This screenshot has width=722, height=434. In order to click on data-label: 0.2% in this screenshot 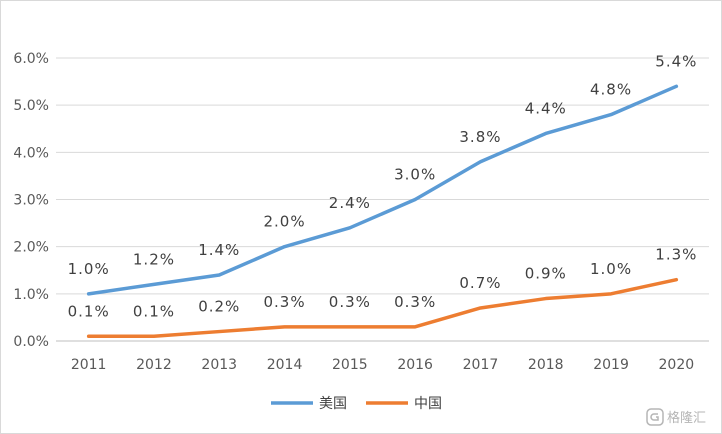, I will do `click(219, 307)`.